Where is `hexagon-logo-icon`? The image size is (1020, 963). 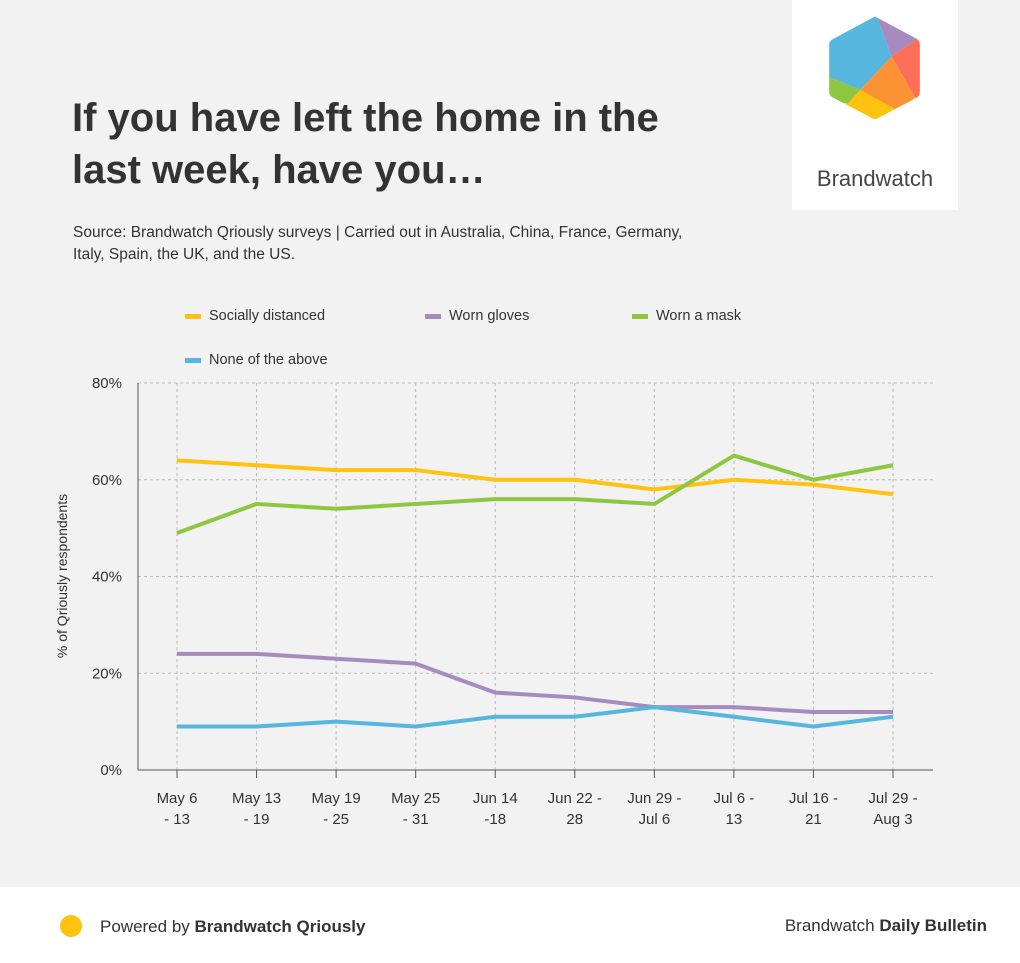 hexagon-logo-icon is located at coordinates (874, 68).